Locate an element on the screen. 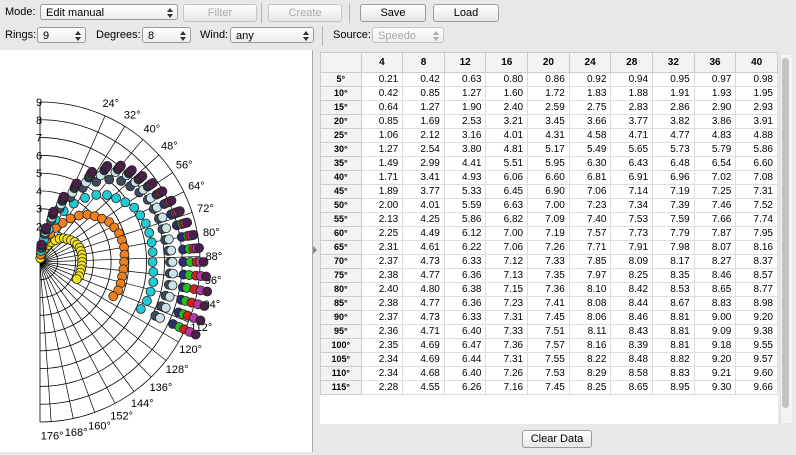 This screenshot has width=796, height=455. filter-button: Filter is located at coordinates (220, 13).